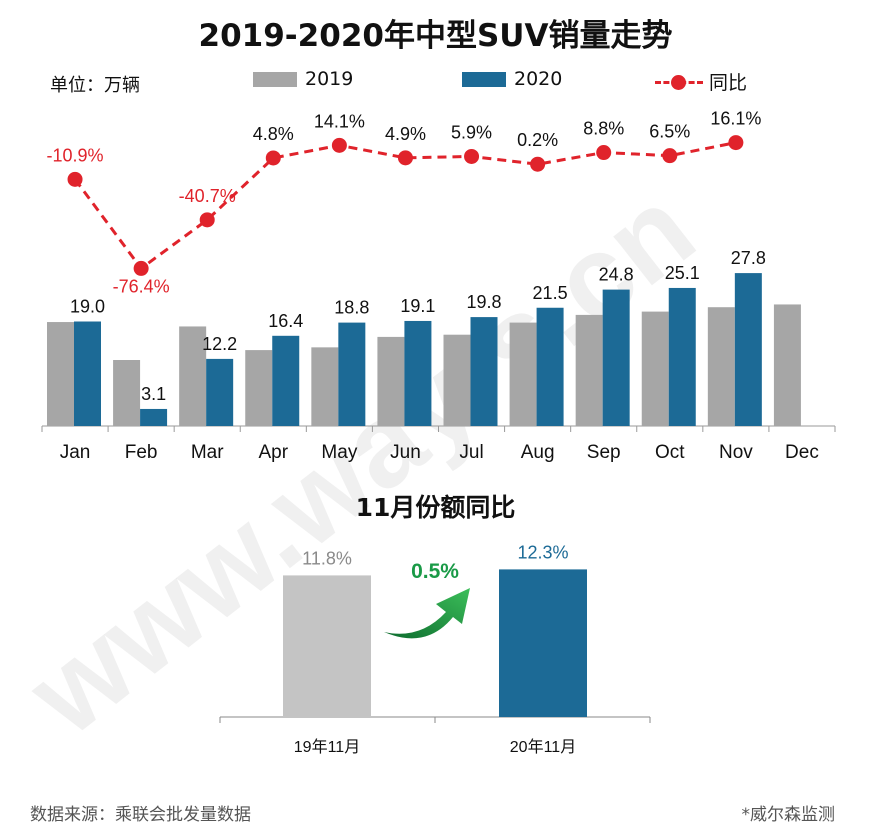  I want to click on yoy-point-apr, so click(273, 158).